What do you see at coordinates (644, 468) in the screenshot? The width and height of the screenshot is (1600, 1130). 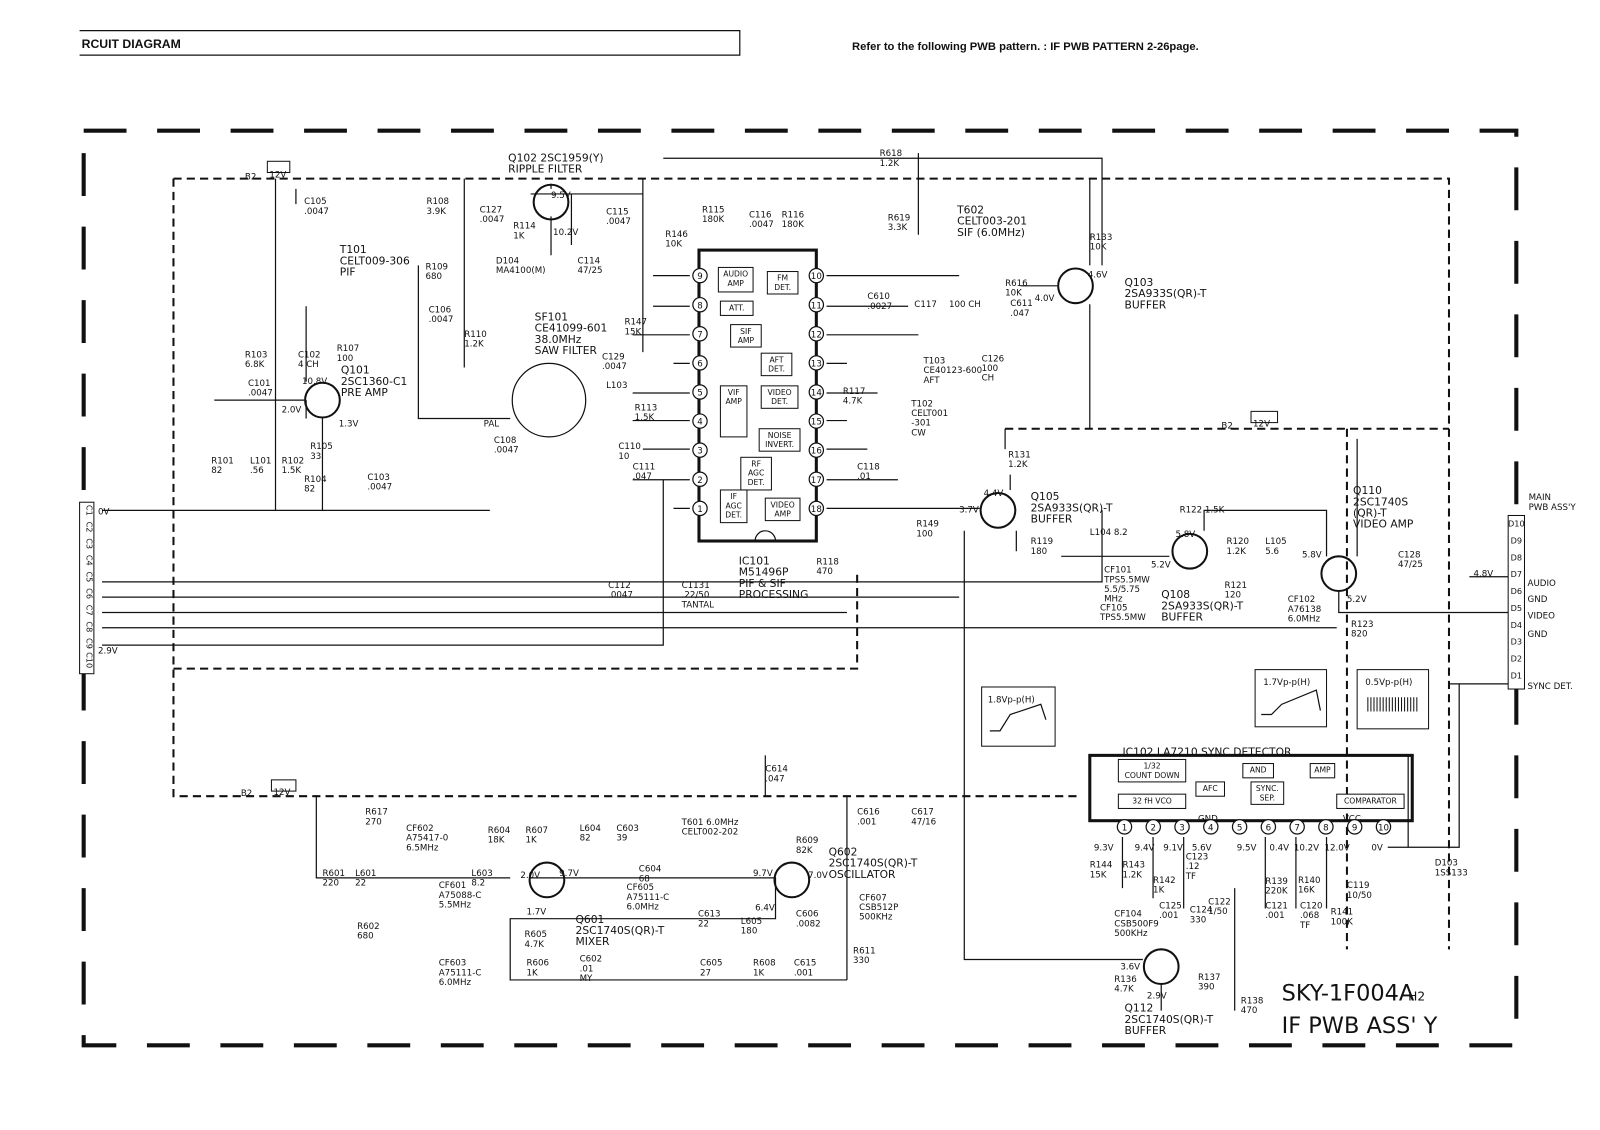 I see `component-label: C111` at bounding box center [644, 468].